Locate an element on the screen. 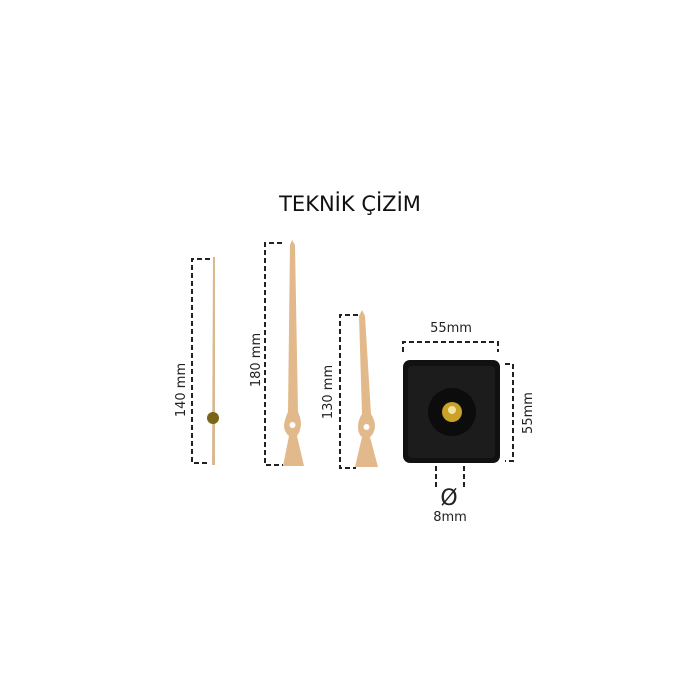  hour-hand-shape is located at coordinates (366, 388).